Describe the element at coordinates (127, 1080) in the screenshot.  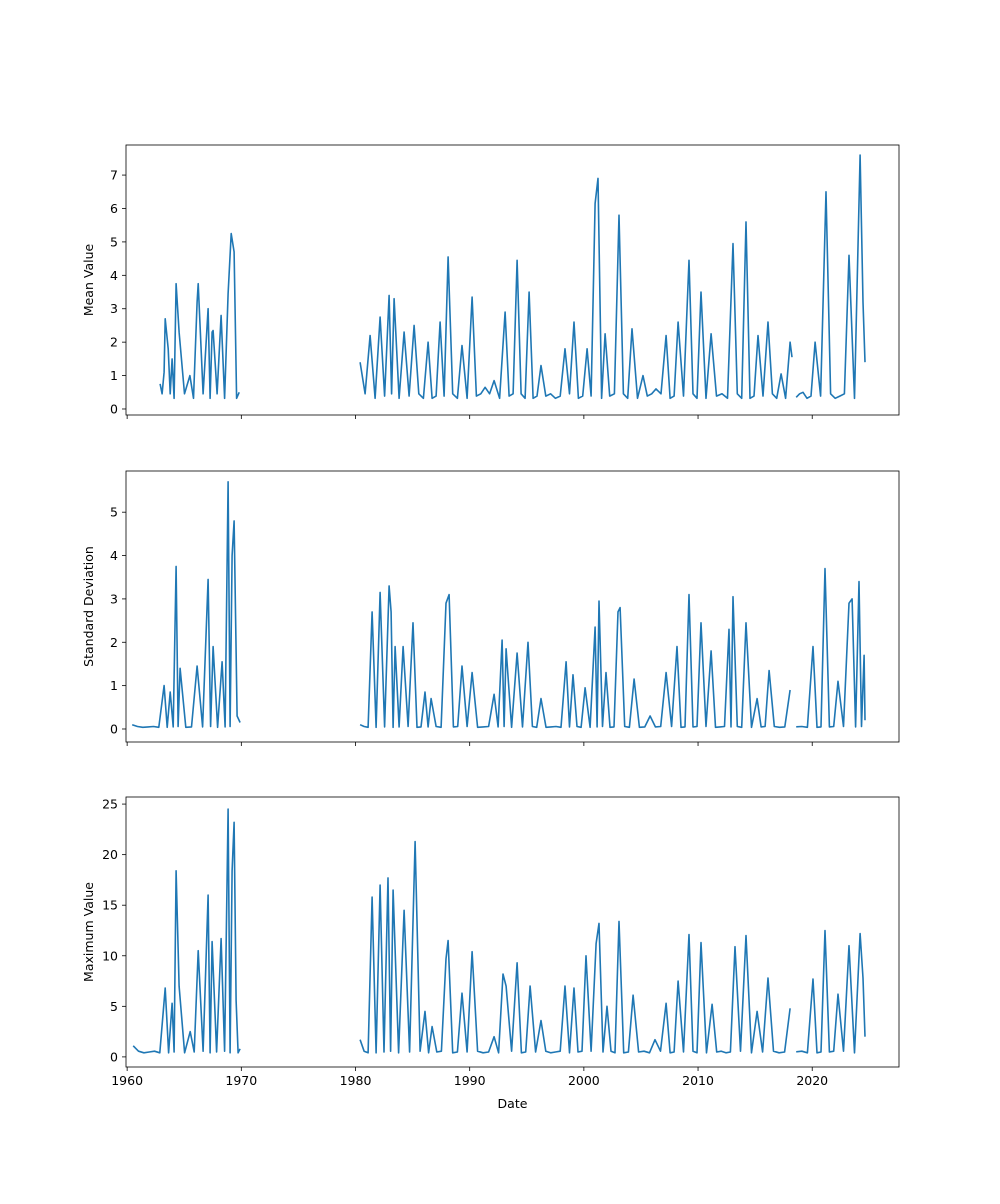
I see `x-tick-label: 1960` at that location.